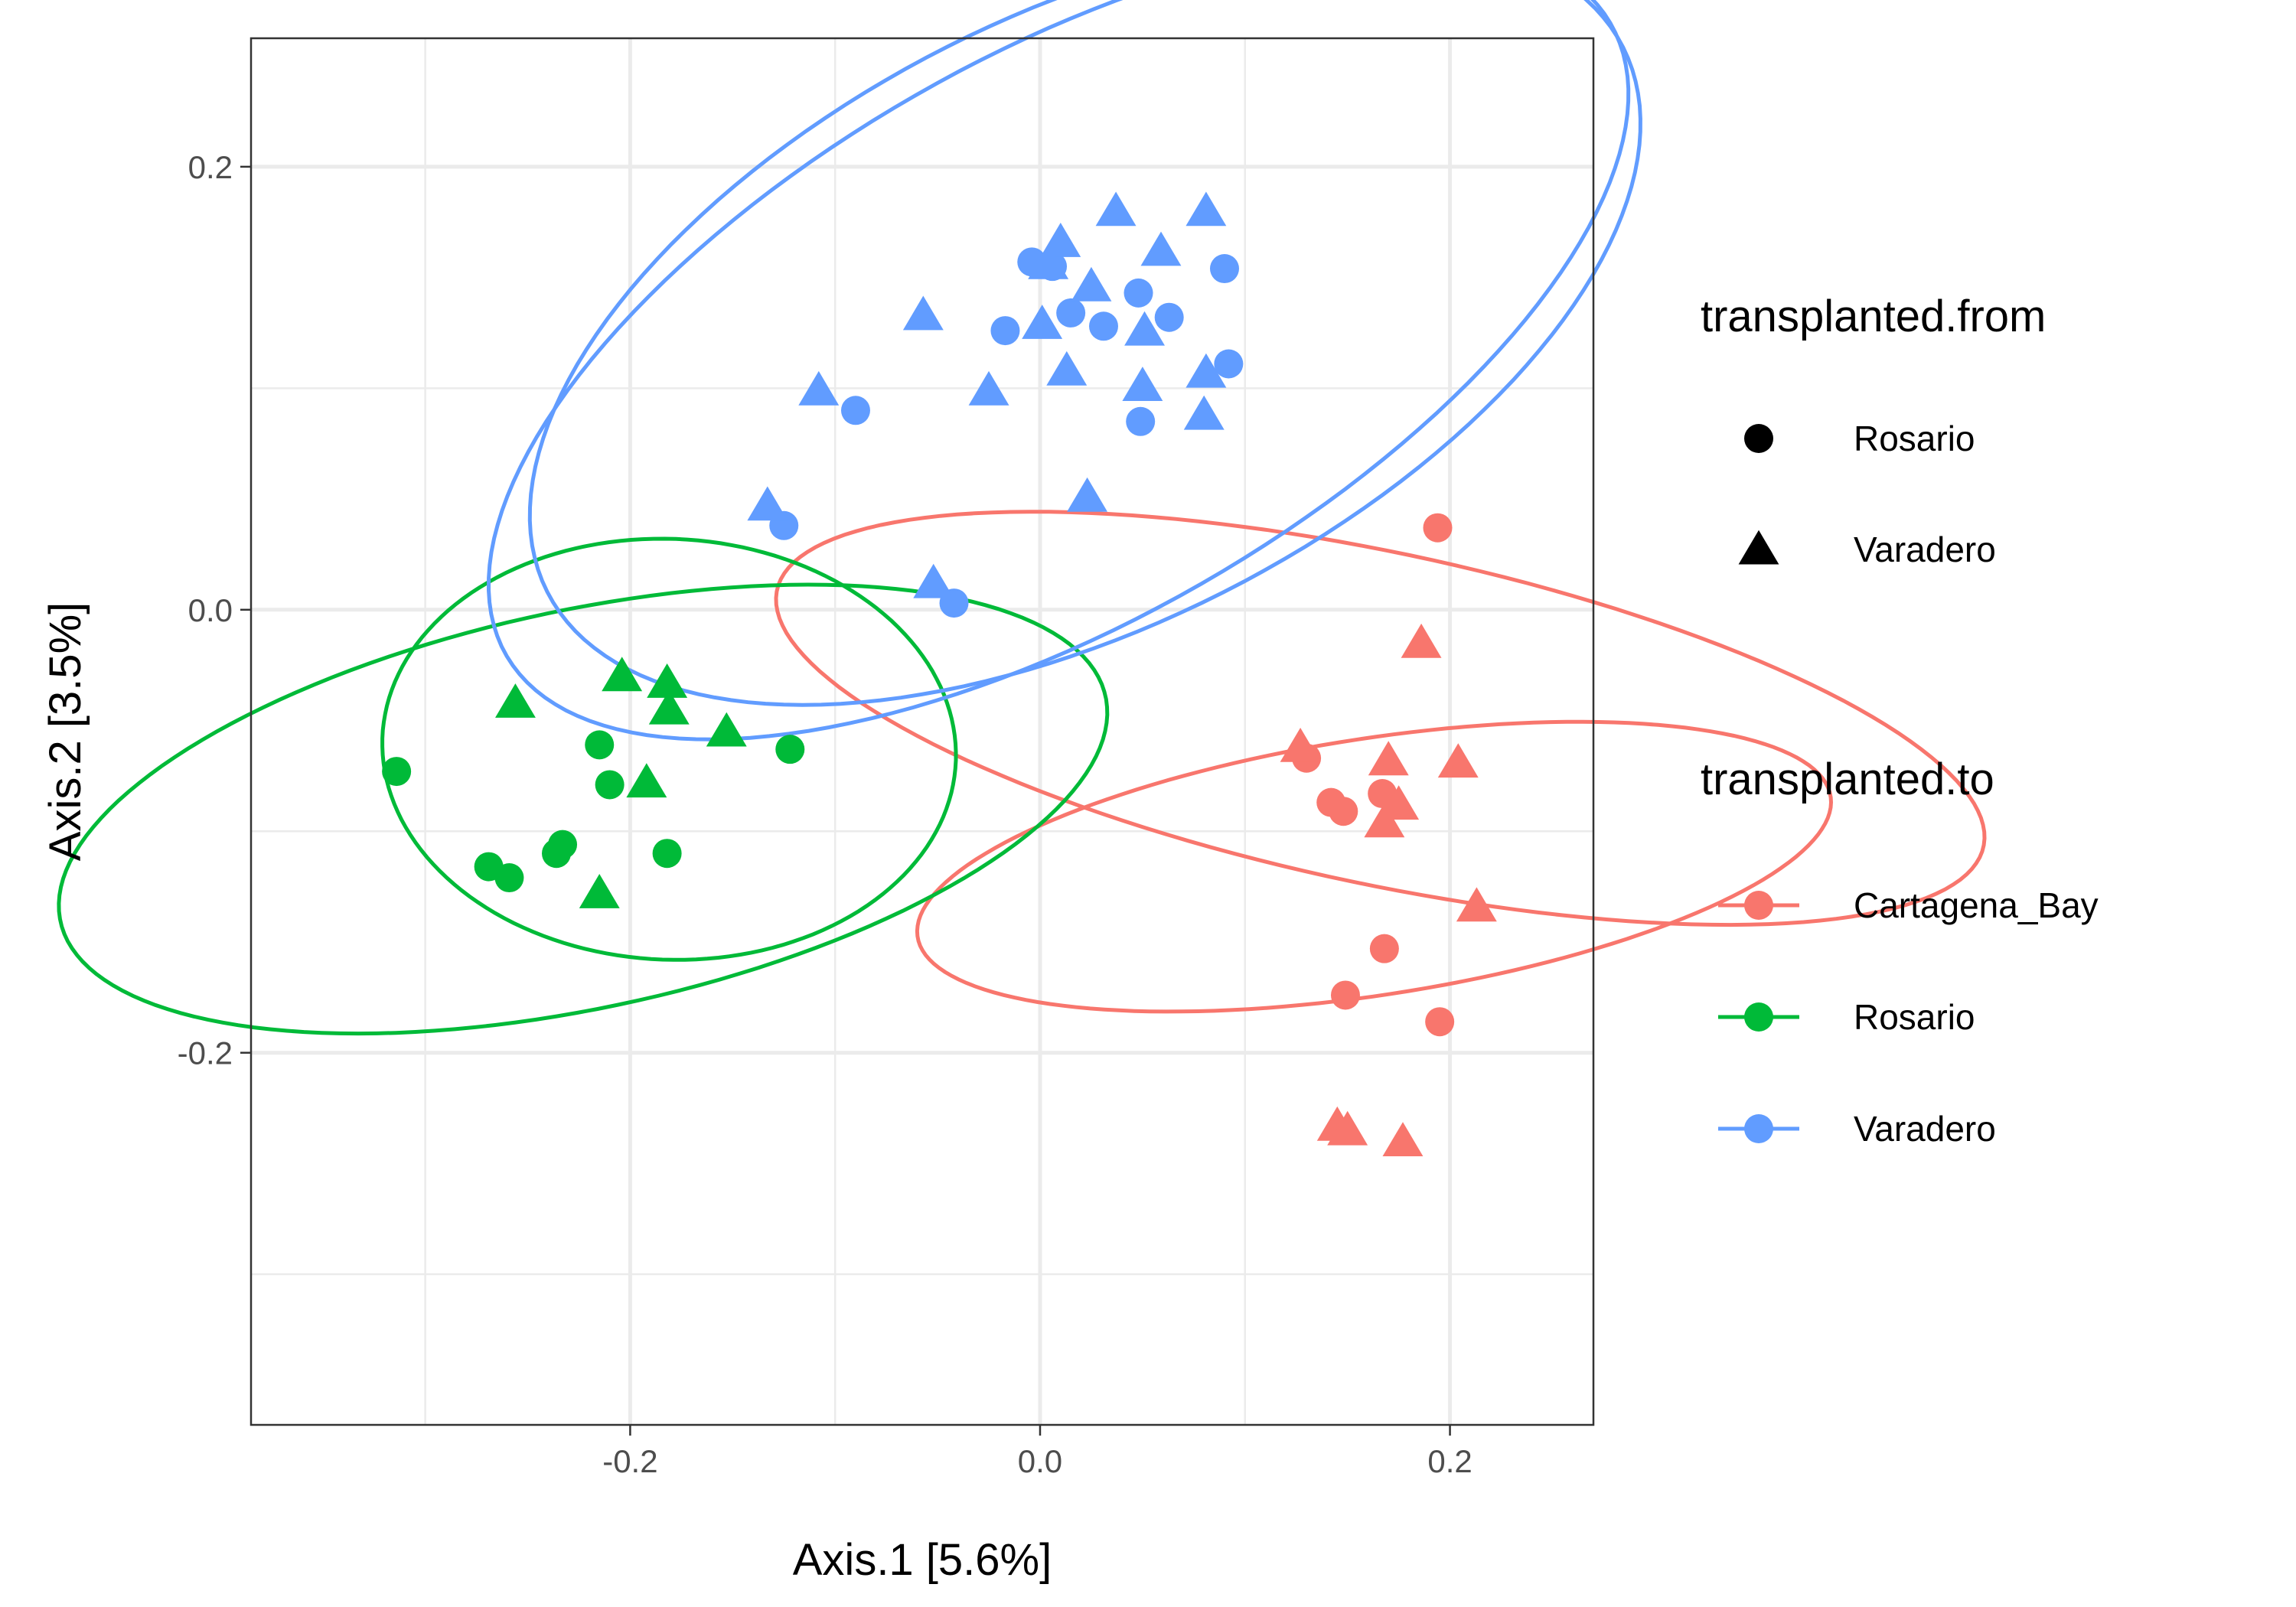 Image resolution: width=2296 pixels, height=1607 pixels. Describe the element at coordinates (1976, 905) in the screenshot. I see `legend-label-to: Cartagena_Bay` at that location.